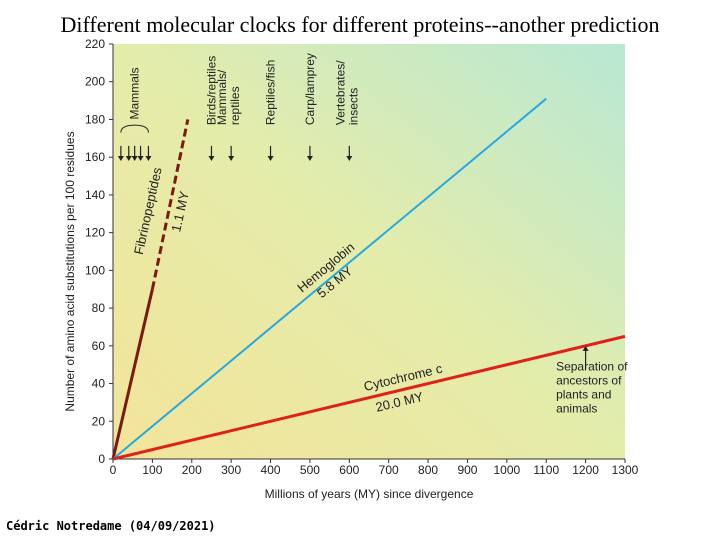 Image resolution: width=720 pixels, height=540 pixels. Describe the element at coordinates (585, 348) in the screenshot. I see `plants-animals-arrow-head` at that location.